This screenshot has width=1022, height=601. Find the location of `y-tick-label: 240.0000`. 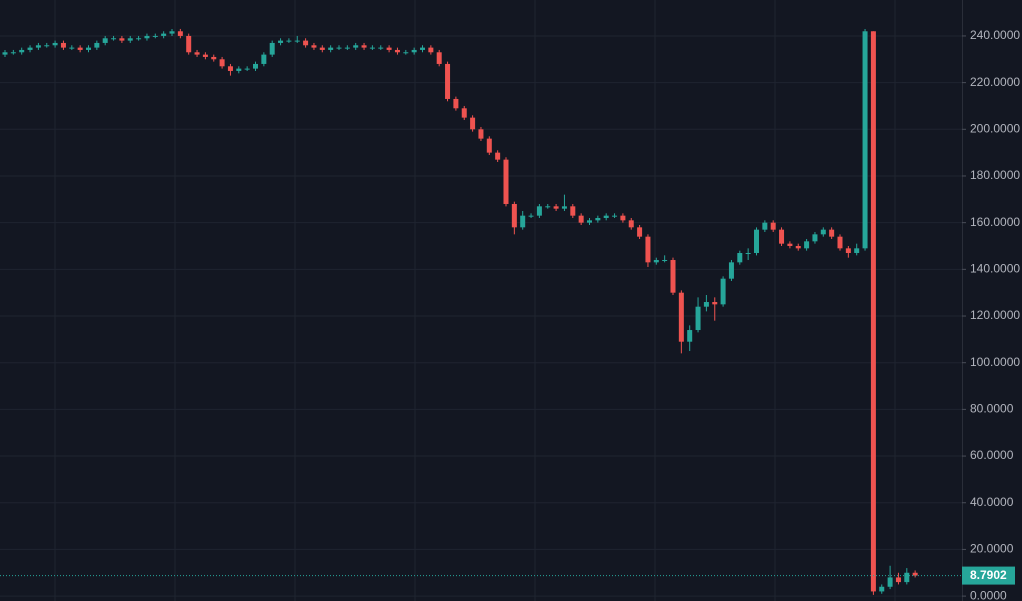

y-tick-label: 240.0000 is located at coordinates (995, 35).